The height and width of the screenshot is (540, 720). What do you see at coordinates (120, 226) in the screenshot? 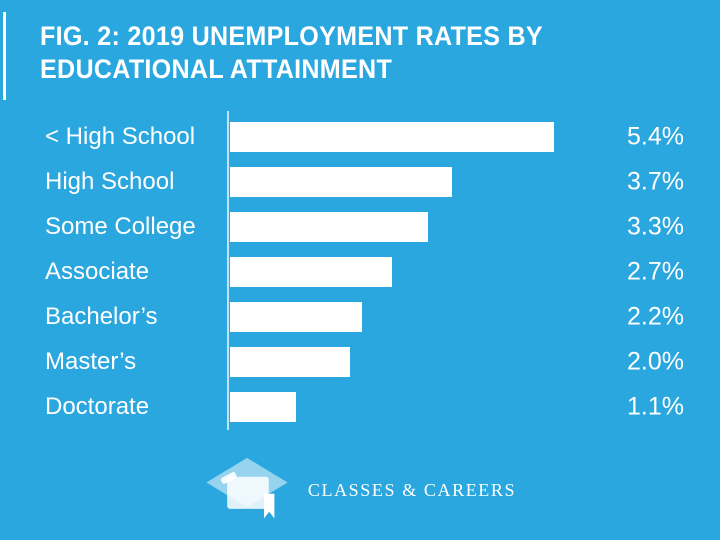
I see `category-label: Some College` at bounding box center [120, 226].